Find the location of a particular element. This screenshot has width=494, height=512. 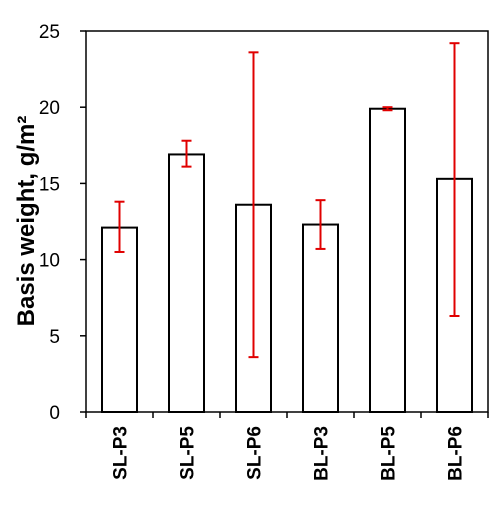

x-tick-label-sl-p6: SL-P6 is located at coordinates (255, 453).